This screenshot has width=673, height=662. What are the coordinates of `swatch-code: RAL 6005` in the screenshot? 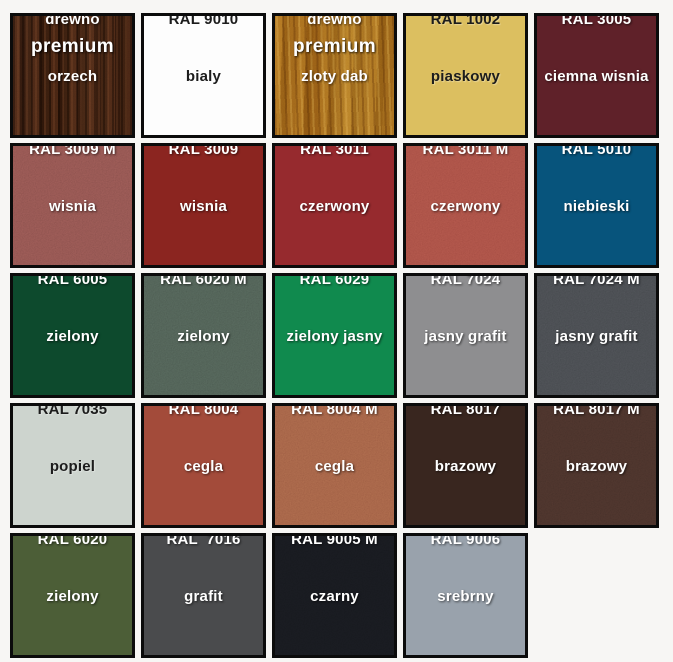 It's located at (72, 280).